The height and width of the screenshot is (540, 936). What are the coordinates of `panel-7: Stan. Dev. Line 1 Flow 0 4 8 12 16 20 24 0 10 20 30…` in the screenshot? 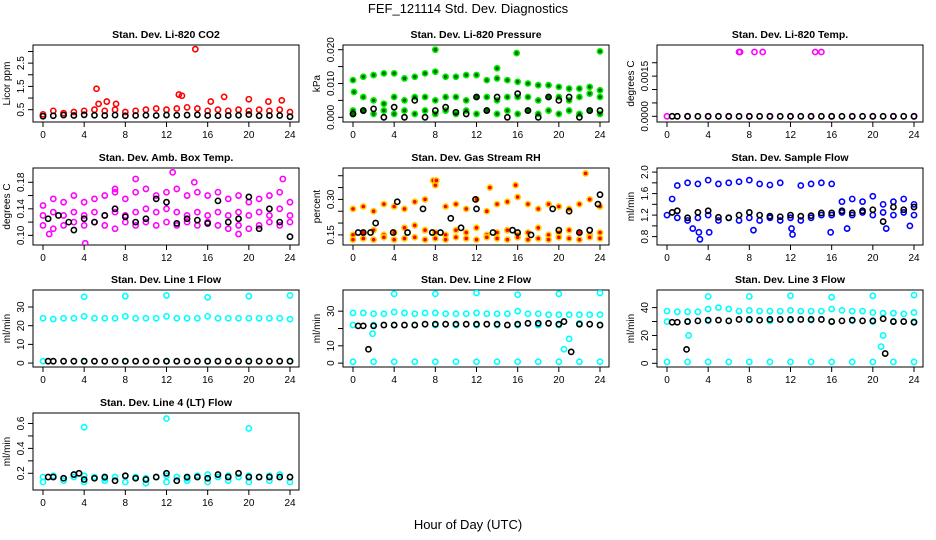 It's located at (151, 330).